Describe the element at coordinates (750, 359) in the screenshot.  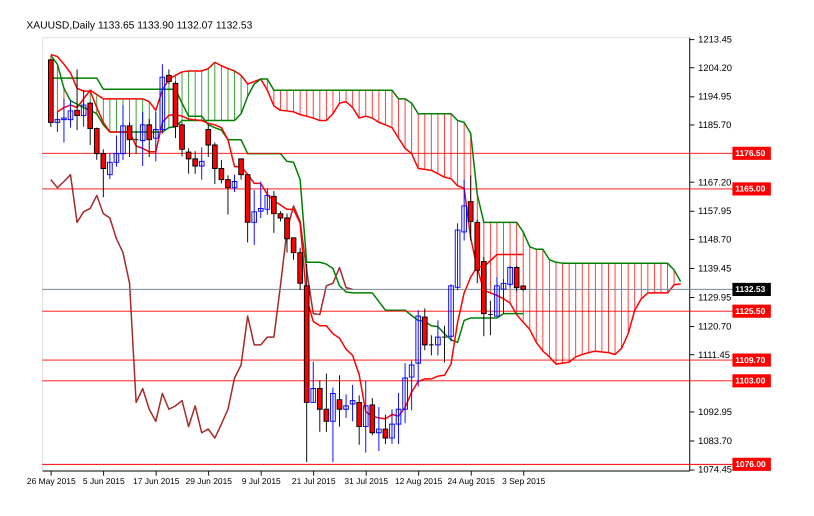
I see `ref-line-label: 1109.70` at that location.